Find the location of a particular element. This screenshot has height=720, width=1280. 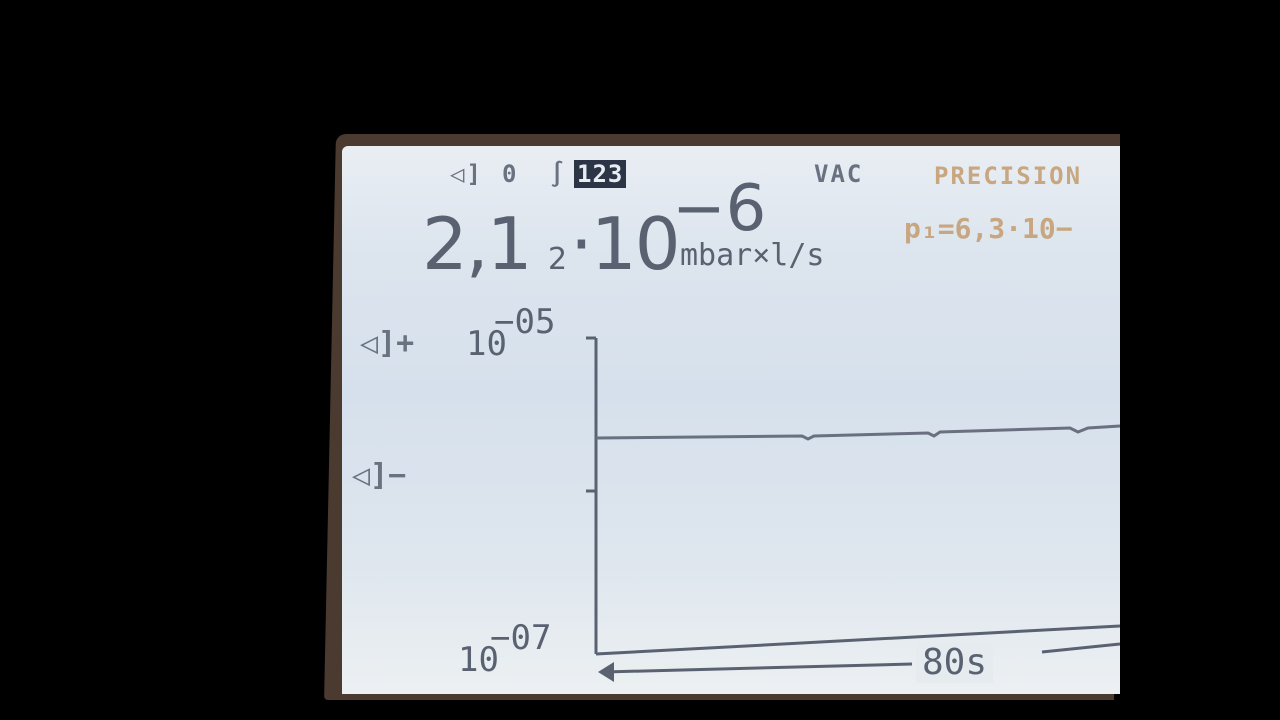

time-window-label: 80s is located at coordinates (955, 662).